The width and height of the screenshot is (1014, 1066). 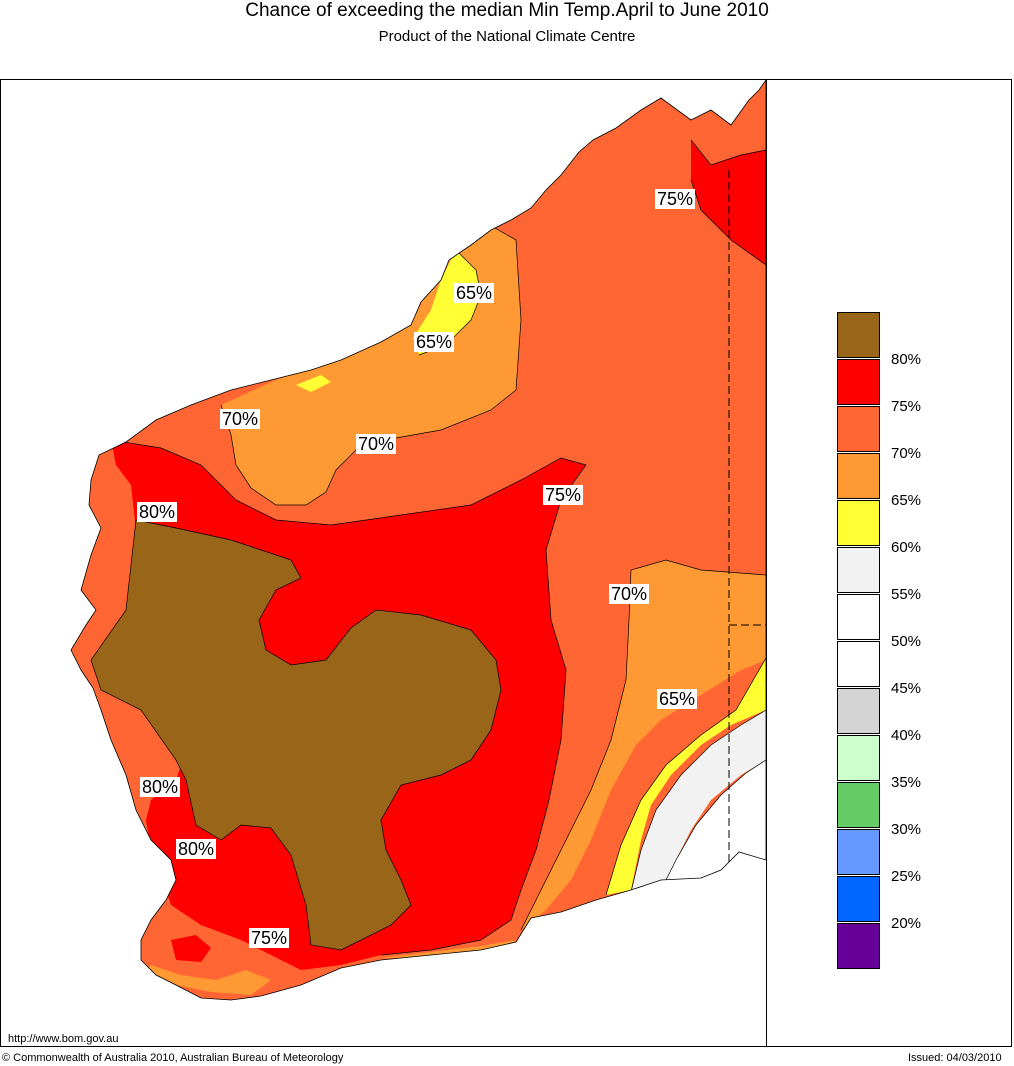 What do you see at coordinates (906, 594) in the screenshot?
I see `legend-label: 55%` at bounding box center [906, 594].